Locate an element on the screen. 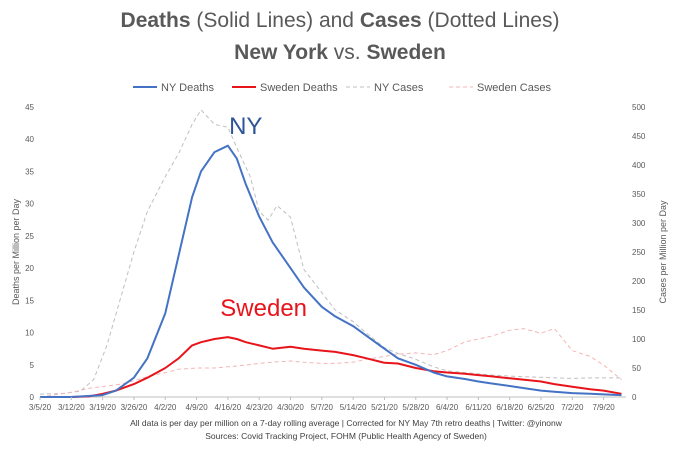 This screenshot has height=450, width=680. title-line1-part-0: Deaths is located at coordinates (156, 20).